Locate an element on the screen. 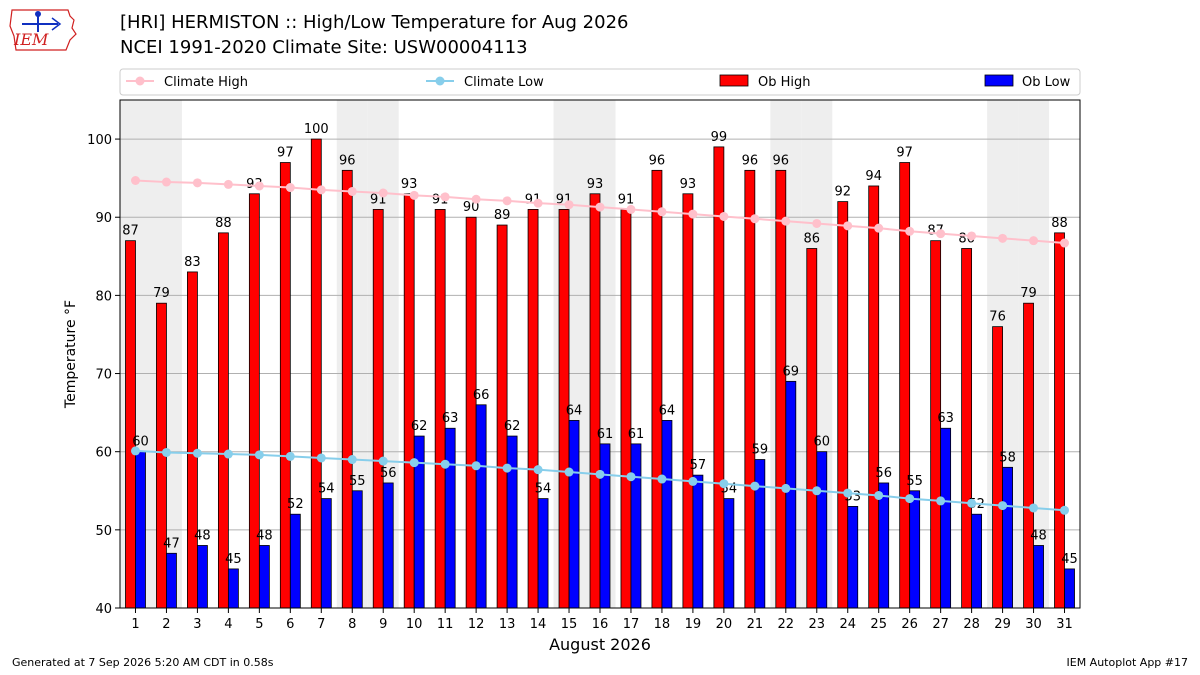 This screenshot has height=675, width=1200. x-tick-label: 22 is located at coordinates (786, 624).